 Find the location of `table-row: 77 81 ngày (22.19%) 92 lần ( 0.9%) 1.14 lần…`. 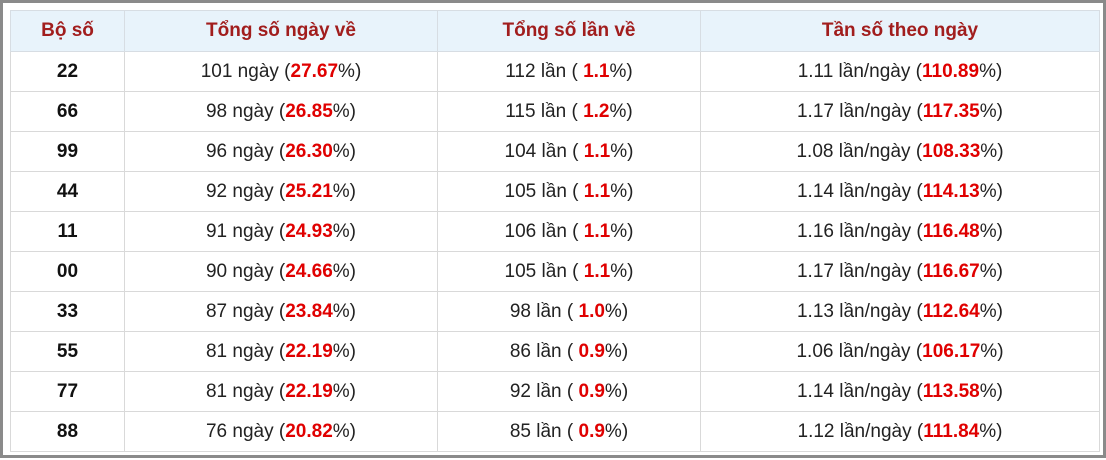

table-row: 77 81 ngày (22.19%) 92 lần ( 0.9%) 1.14 lần… is located at coordinates (555, 391).